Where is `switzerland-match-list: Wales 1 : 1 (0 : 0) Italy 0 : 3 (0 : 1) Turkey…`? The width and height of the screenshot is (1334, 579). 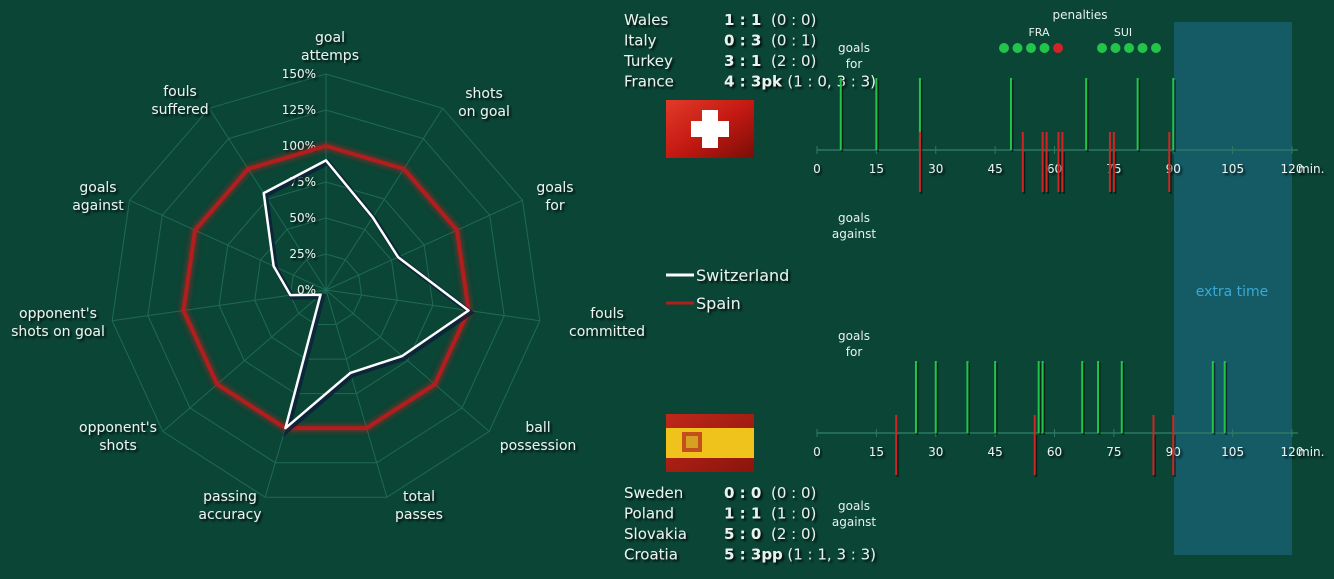 switzerland-match-list: Wales 1 : 1 (0 : 0) Italy 0 : 3 (0 : 1) Turkey… is located at coordinates (749, 51).